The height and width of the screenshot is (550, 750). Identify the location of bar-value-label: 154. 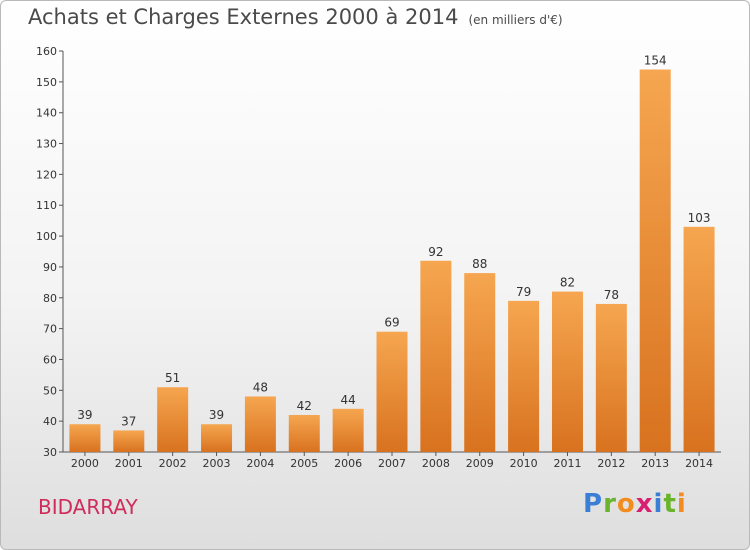
(655, 61).